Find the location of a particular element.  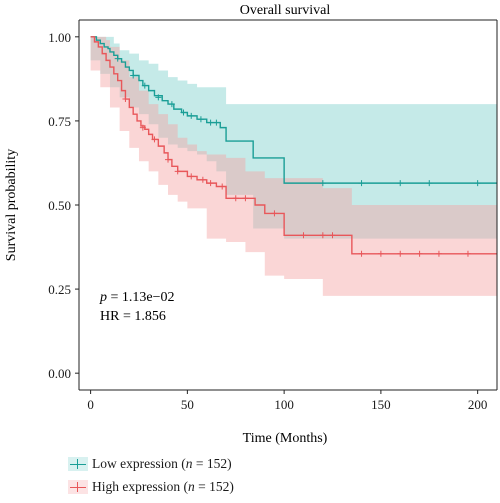

x-tick-label: 150 is located at coordinates (381, 404).